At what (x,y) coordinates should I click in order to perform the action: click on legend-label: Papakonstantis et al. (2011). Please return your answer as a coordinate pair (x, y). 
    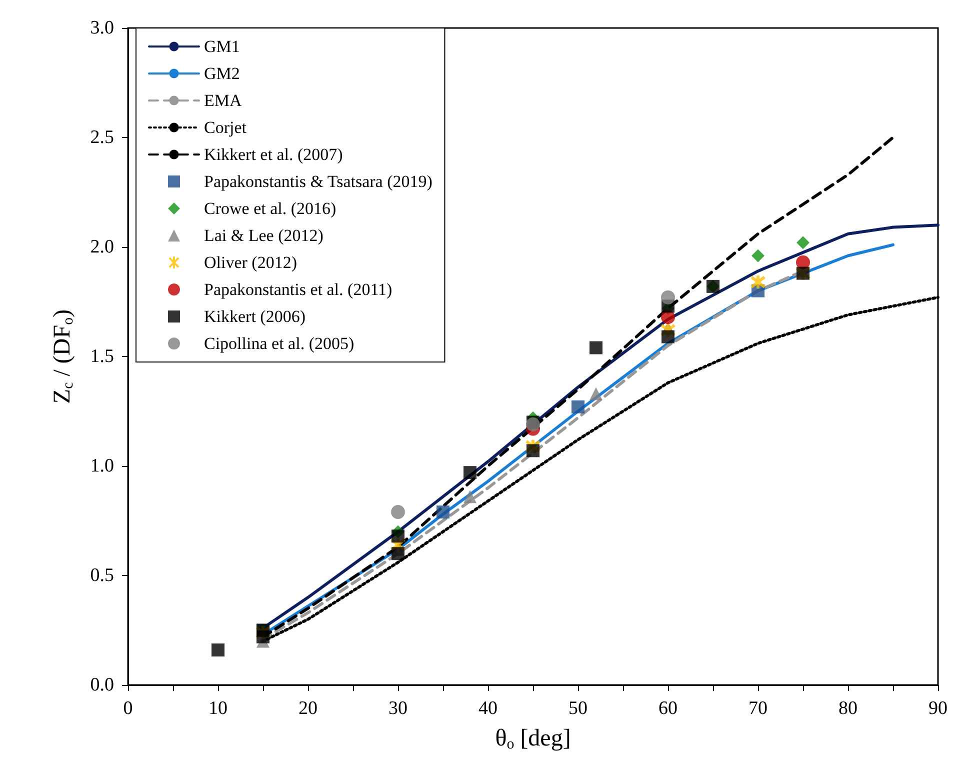
    Looking at the image, I should click on (298, 289).